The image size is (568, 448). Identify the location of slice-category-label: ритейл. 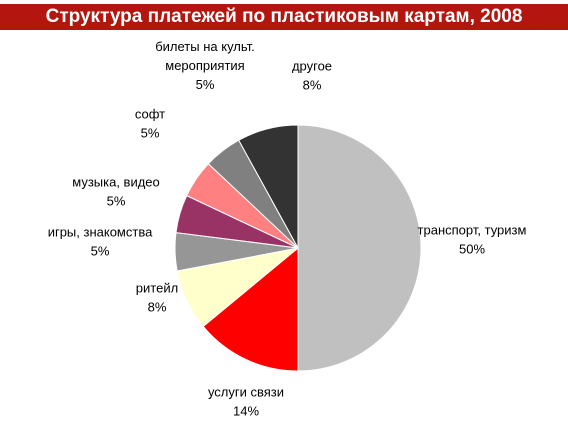
(157, 288).